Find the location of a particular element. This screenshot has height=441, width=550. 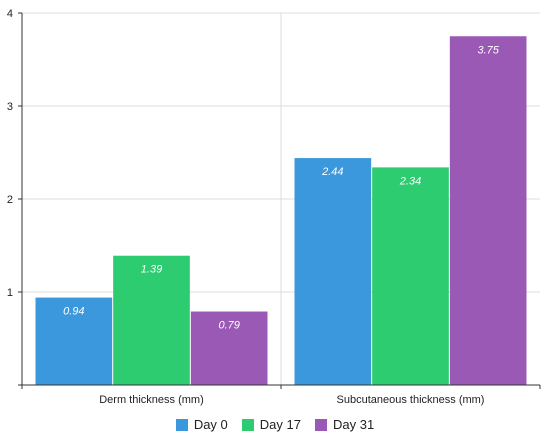

legend-label-day-31: Day 31 is located at coordinates (353, 424).